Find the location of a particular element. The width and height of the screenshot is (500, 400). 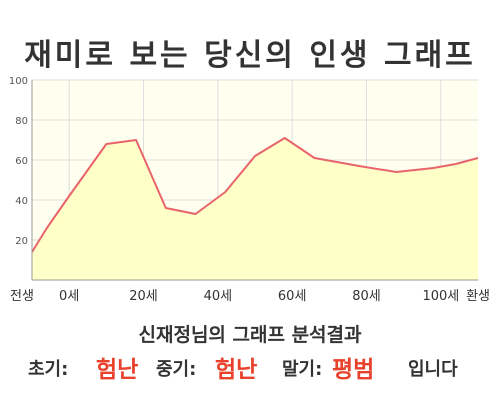

x-tick-label: 40세 is located at coordinates (218, 296).